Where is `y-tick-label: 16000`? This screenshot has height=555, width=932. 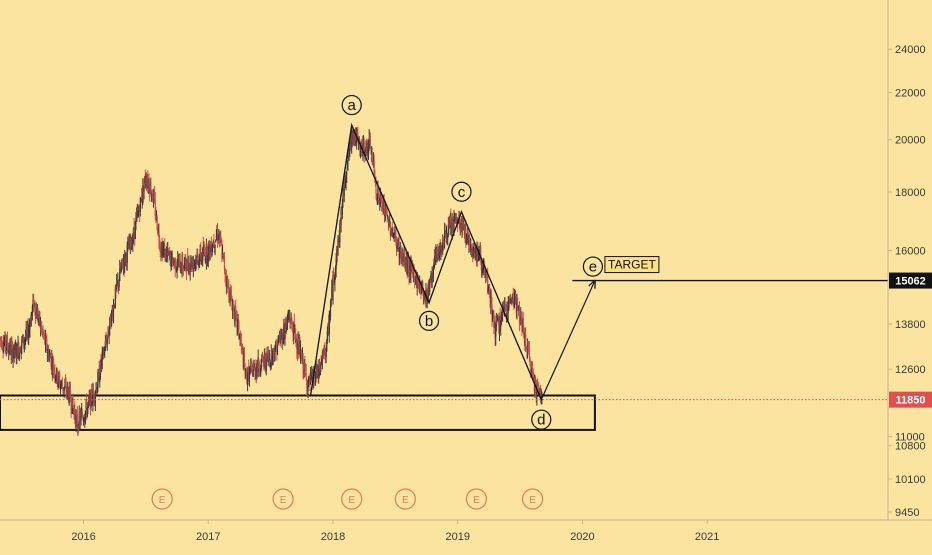
y-tick-label: 16000 is located at coordinates (910, 252).